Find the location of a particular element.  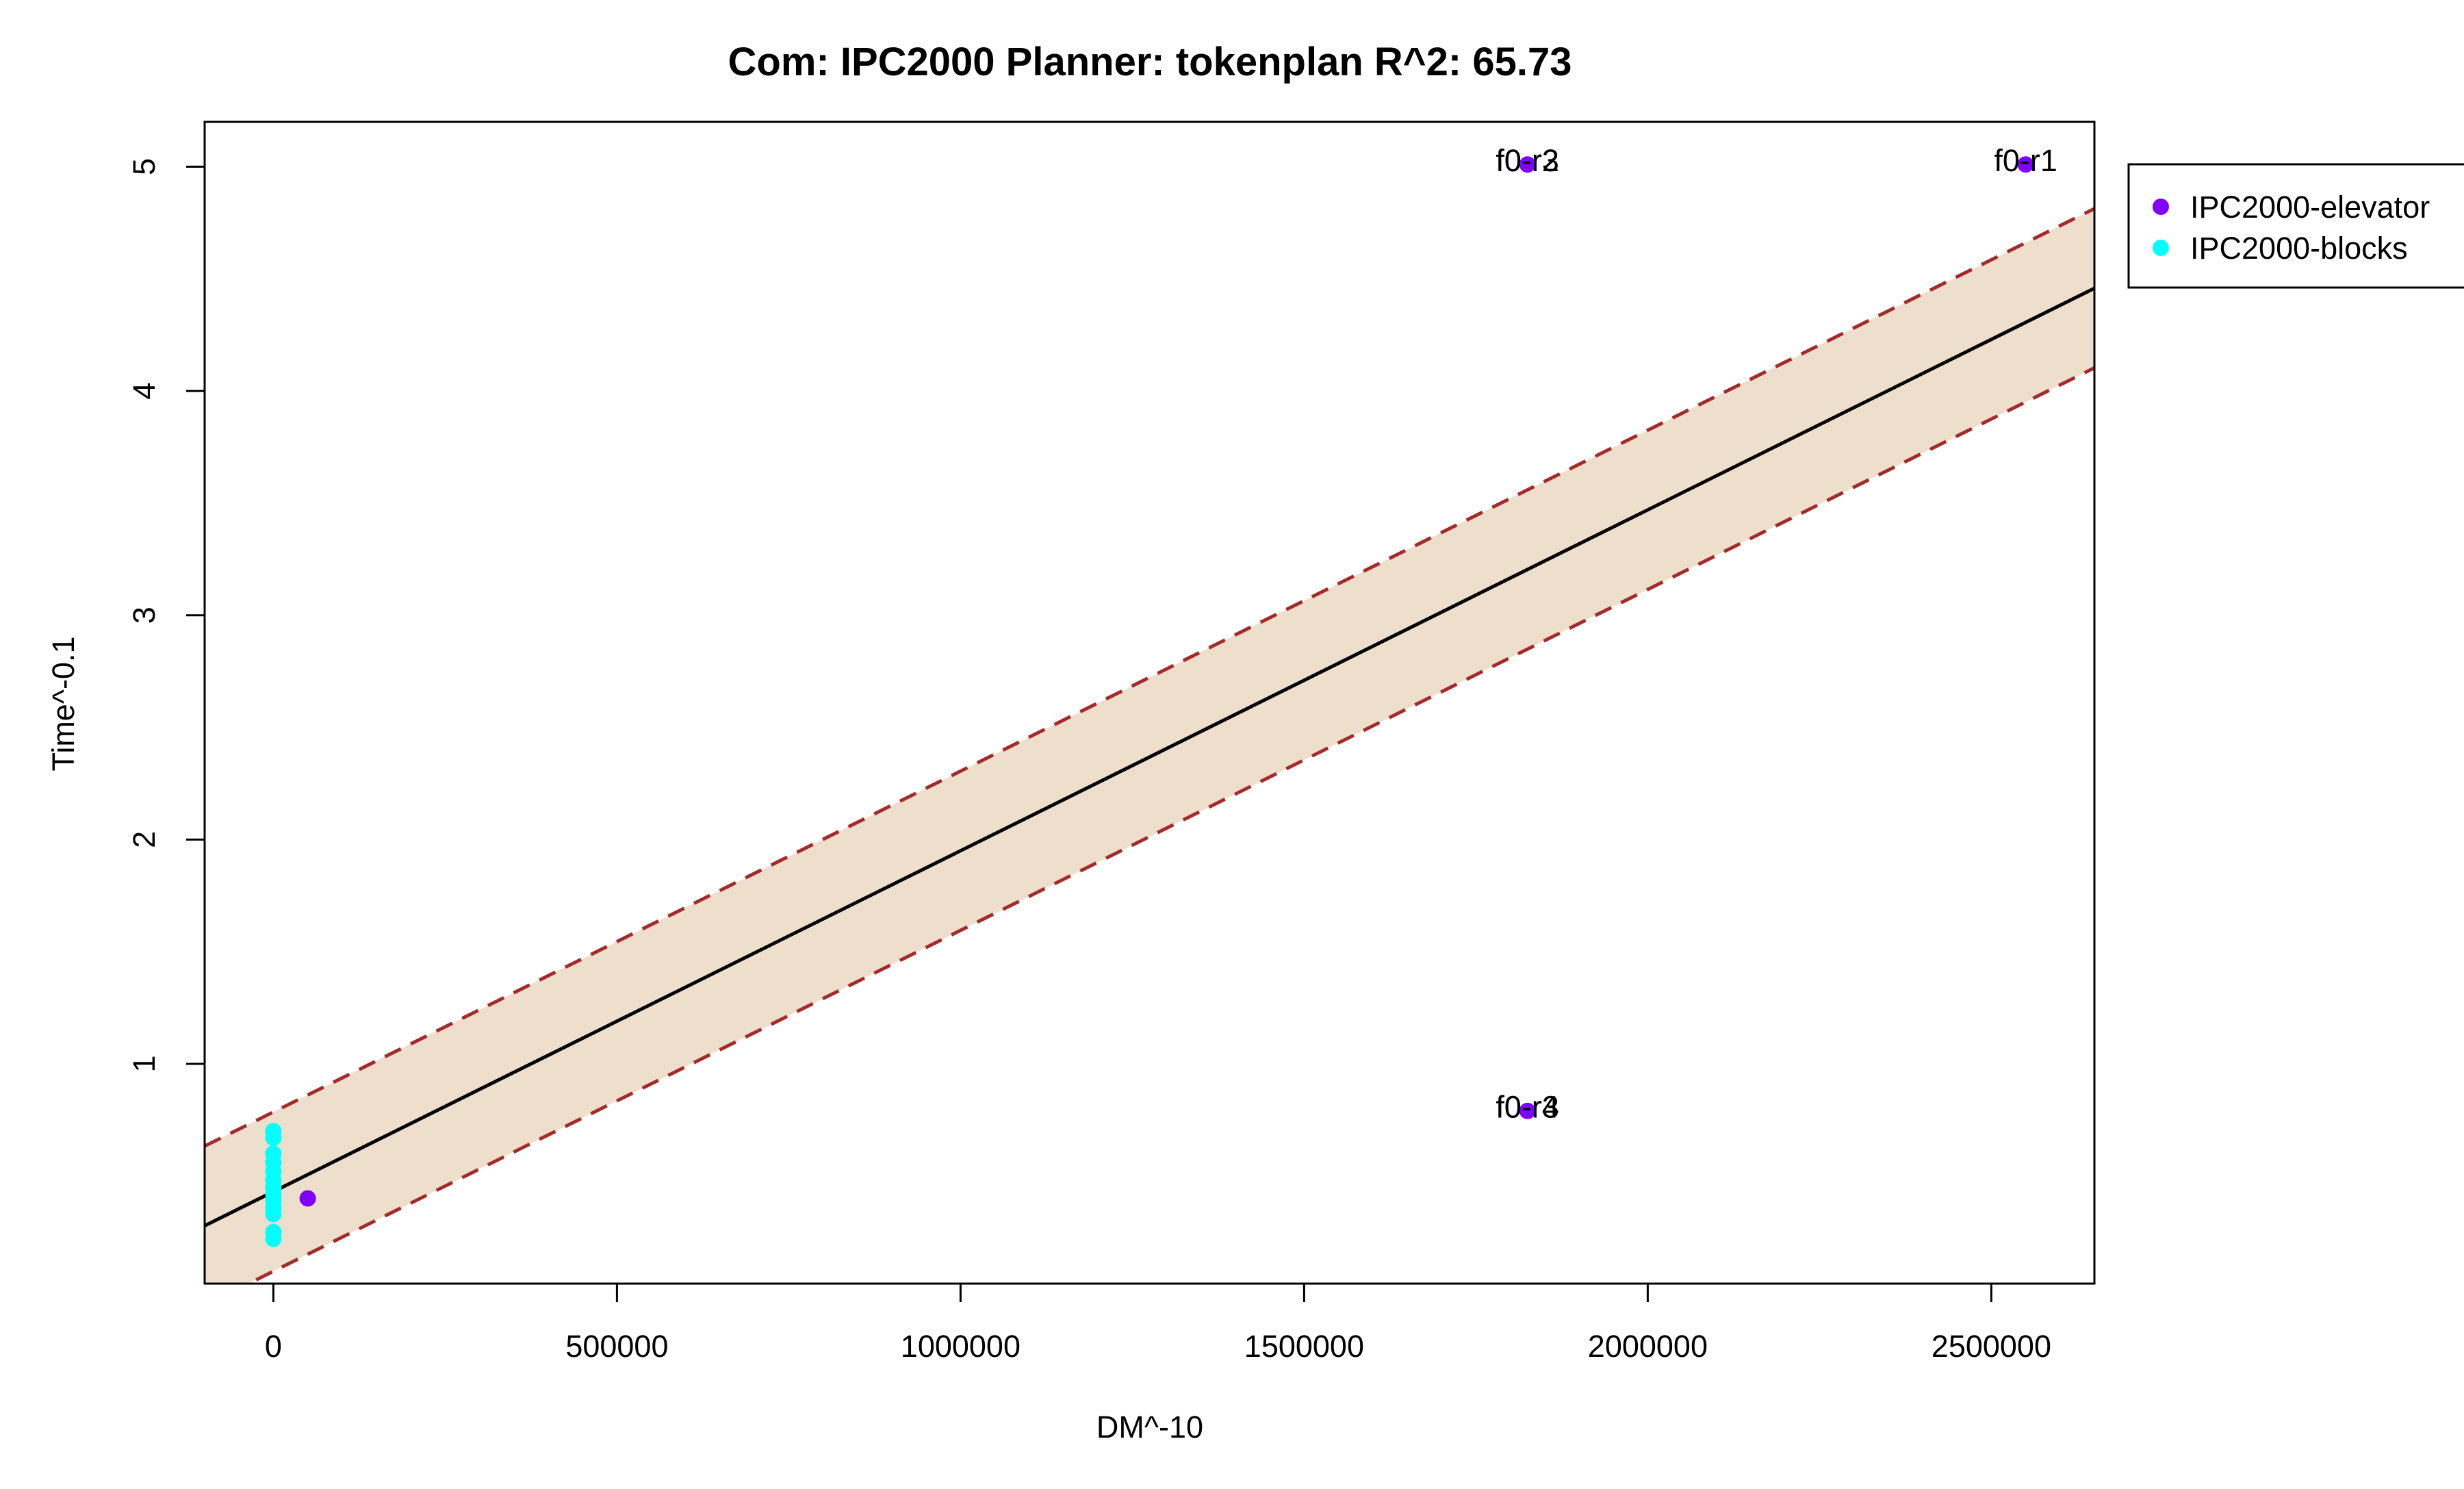

y-tick-label: 4 is located at coordinates (144, 391).